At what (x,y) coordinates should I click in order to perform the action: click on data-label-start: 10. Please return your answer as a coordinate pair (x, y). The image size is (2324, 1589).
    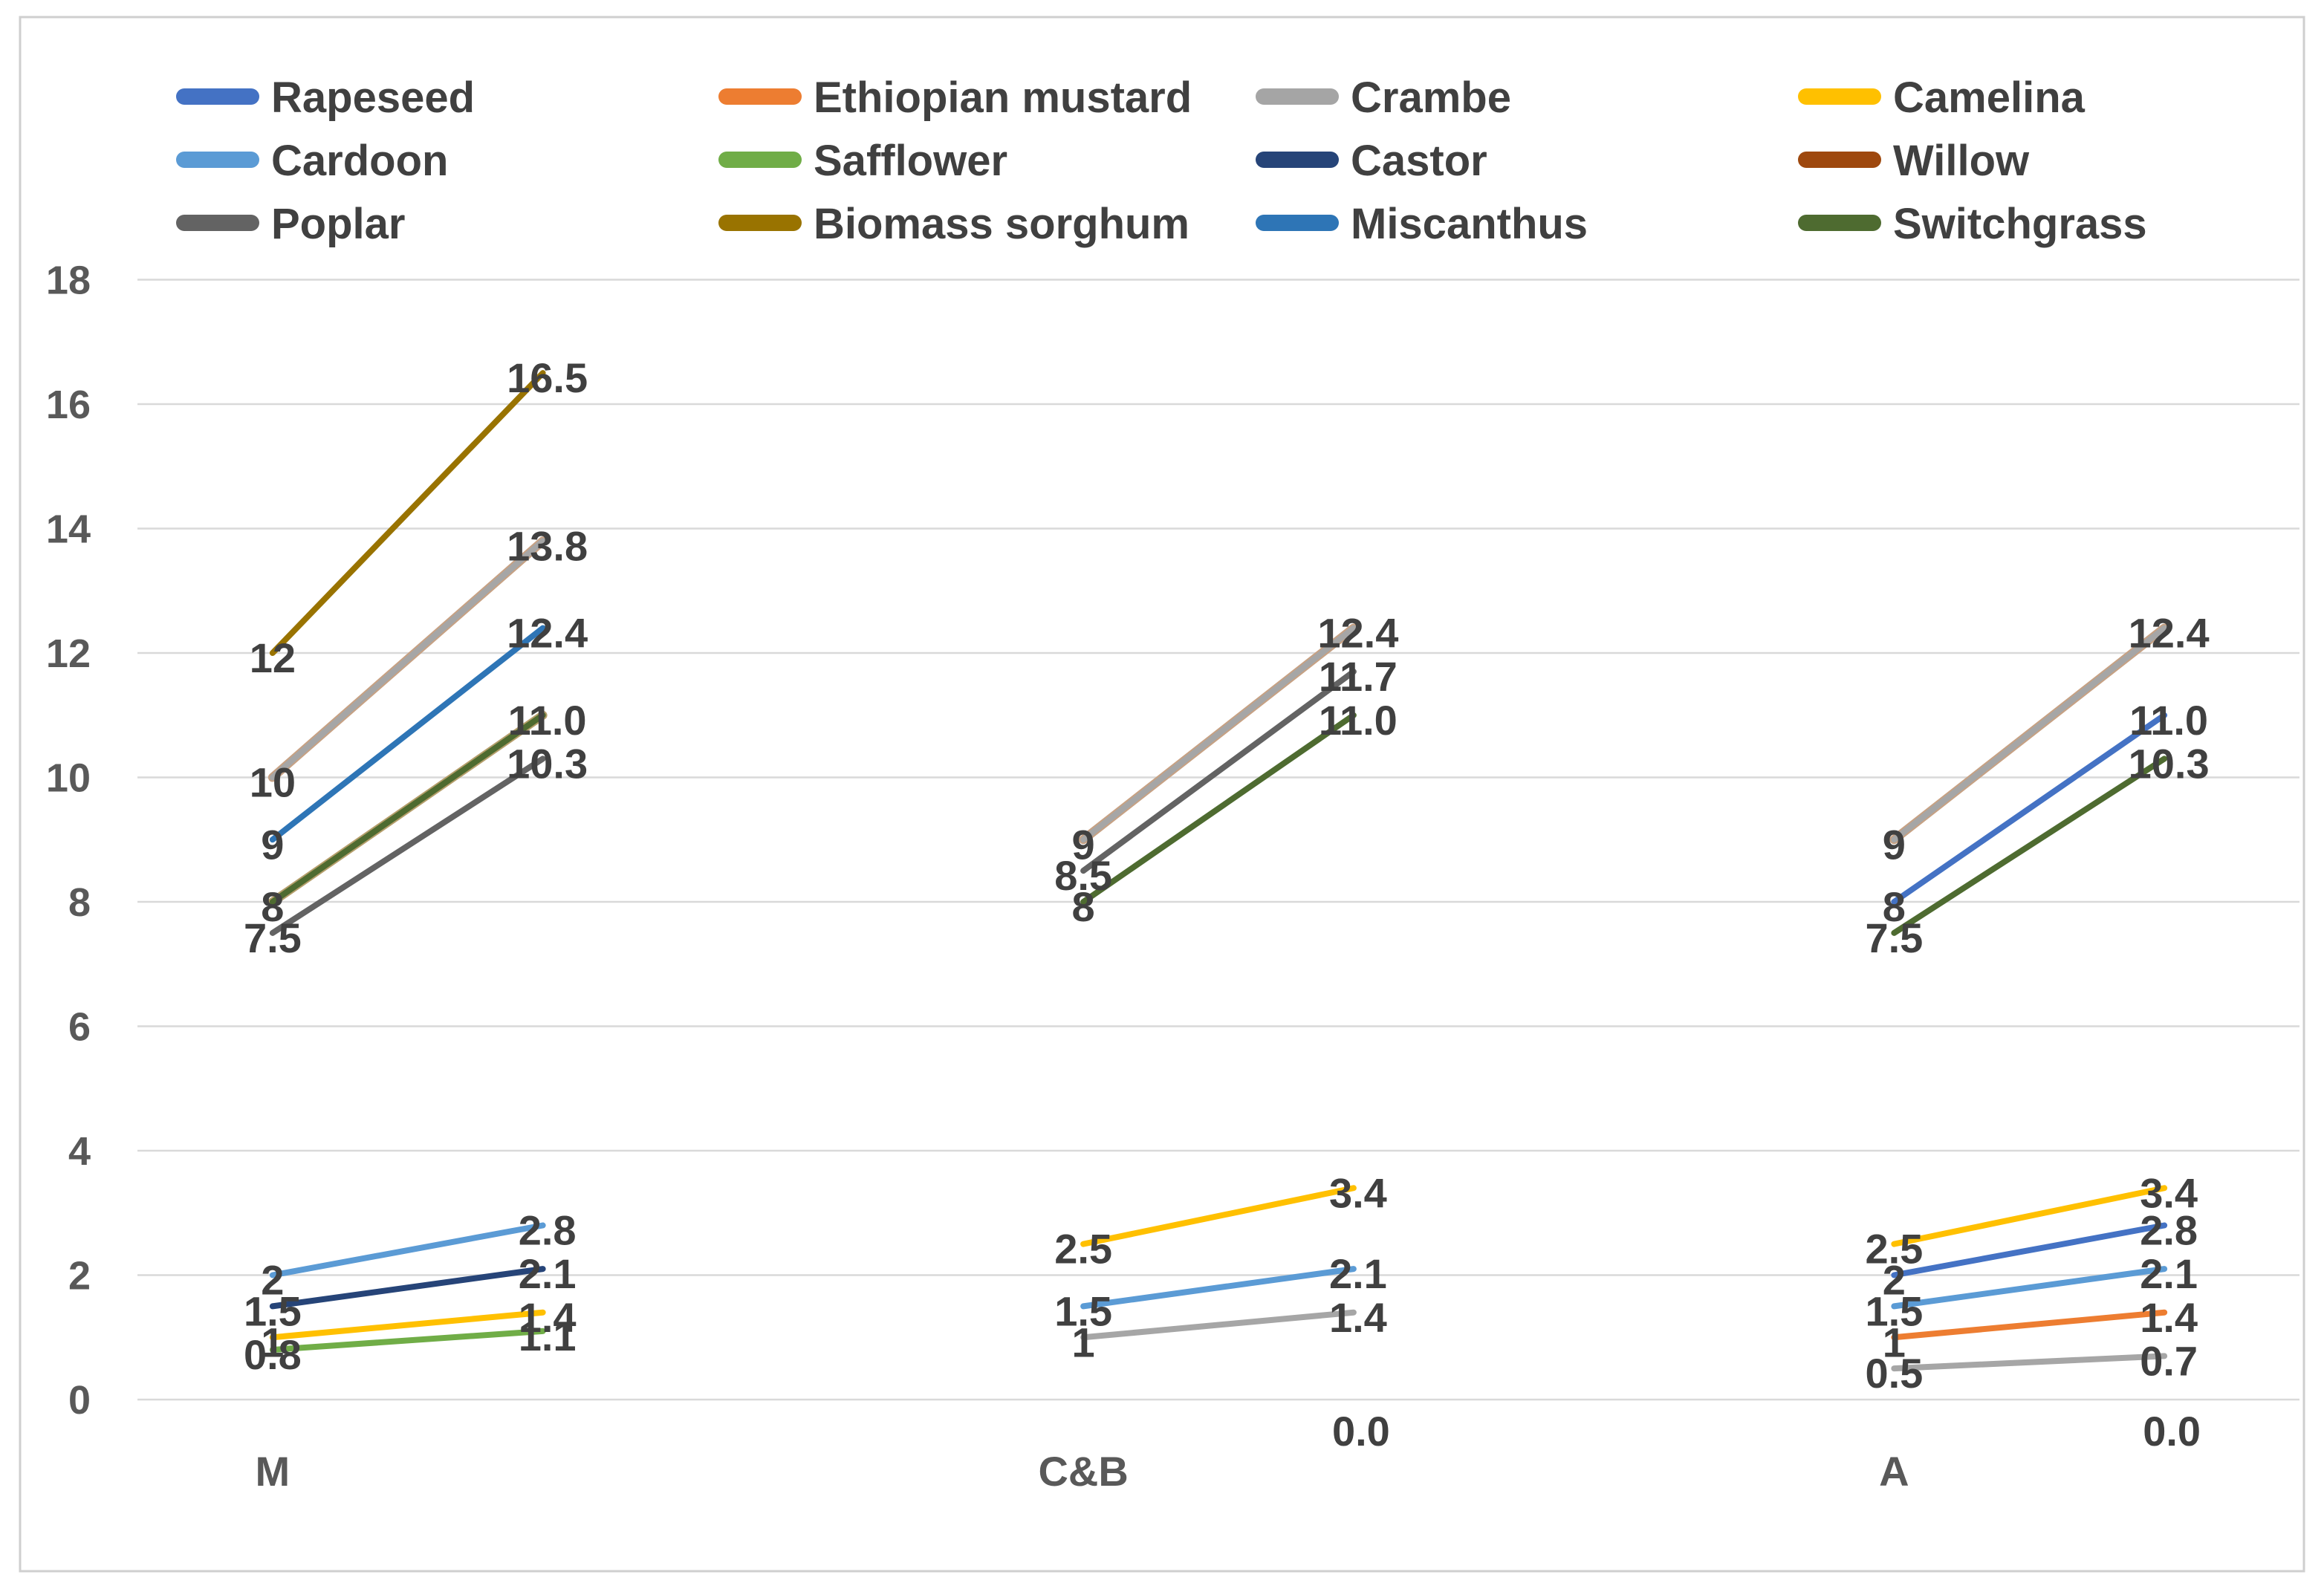
    Looking at the image, I should click on (273, 782).